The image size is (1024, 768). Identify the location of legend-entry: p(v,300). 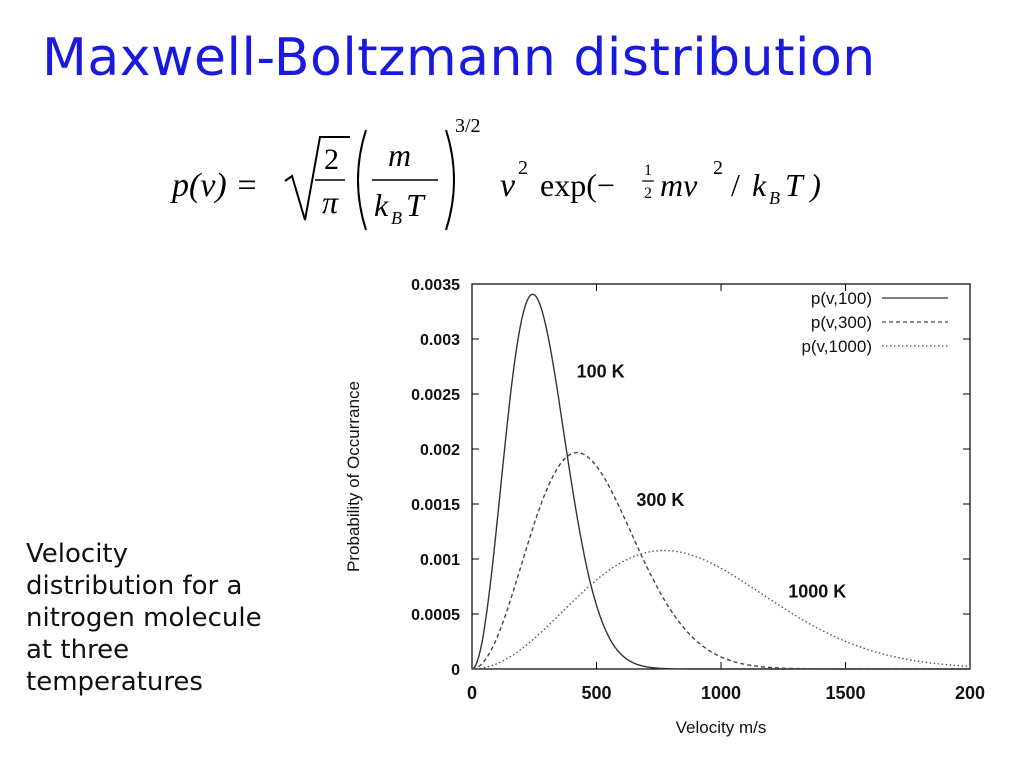
(841, 322).